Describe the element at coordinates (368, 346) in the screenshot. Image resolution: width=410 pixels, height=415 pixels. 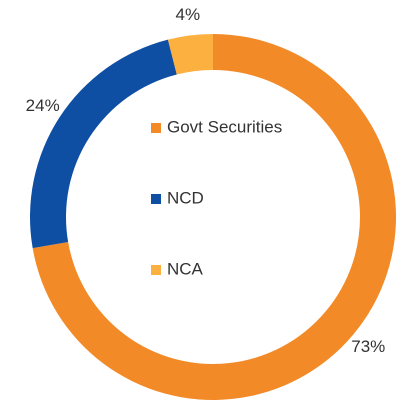
I see `value-label: 73%` at that location.